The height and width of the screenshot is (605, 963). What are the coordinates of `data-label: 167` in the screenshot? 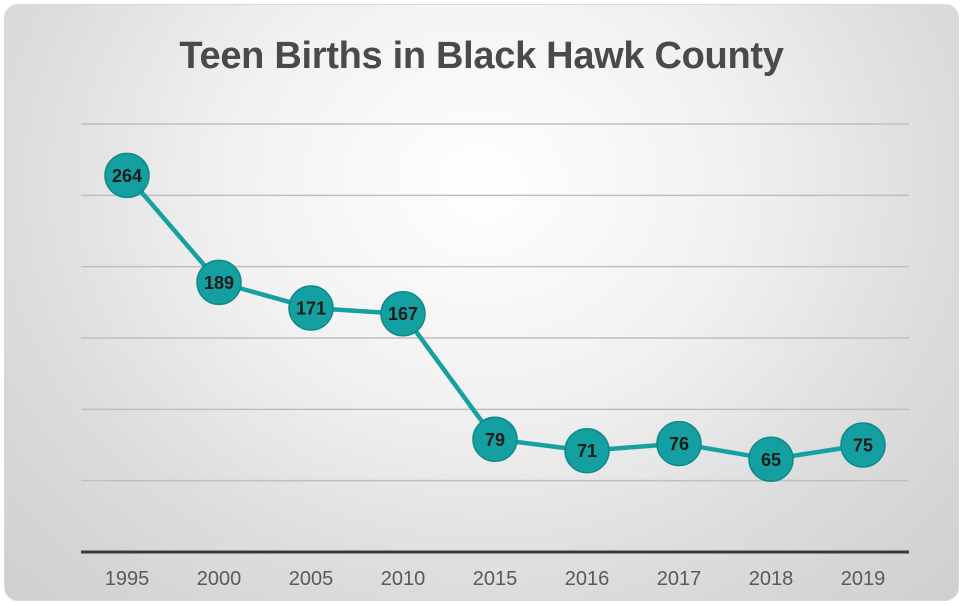 It's located at (403, 314).